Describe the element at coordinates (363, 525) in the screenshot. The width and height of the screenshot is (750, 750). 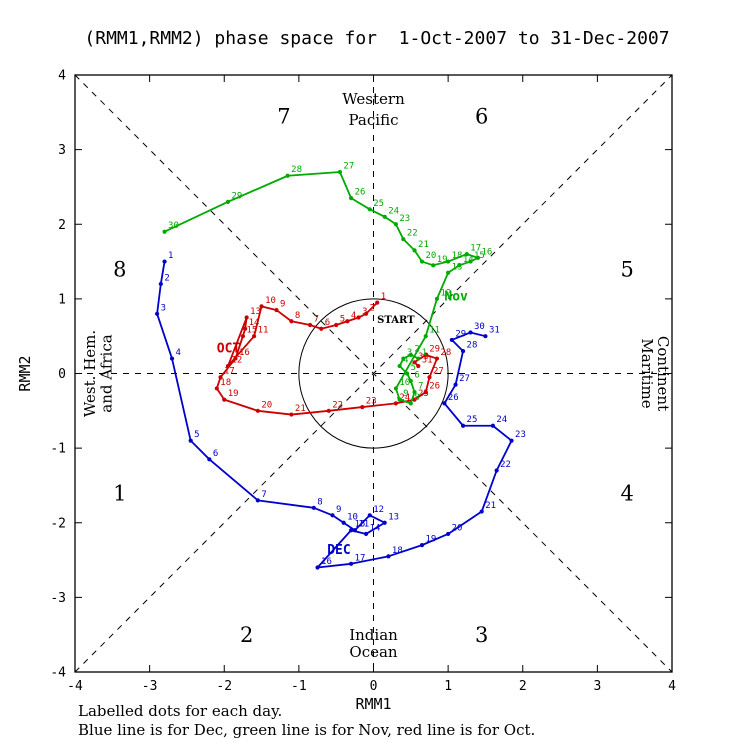
I see `day-number-label: 11` at that location.